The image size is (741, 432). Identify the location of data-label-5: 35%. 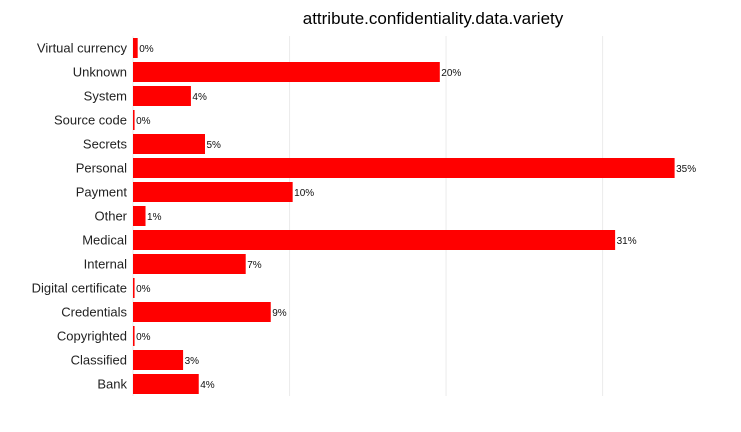
(686, 169).